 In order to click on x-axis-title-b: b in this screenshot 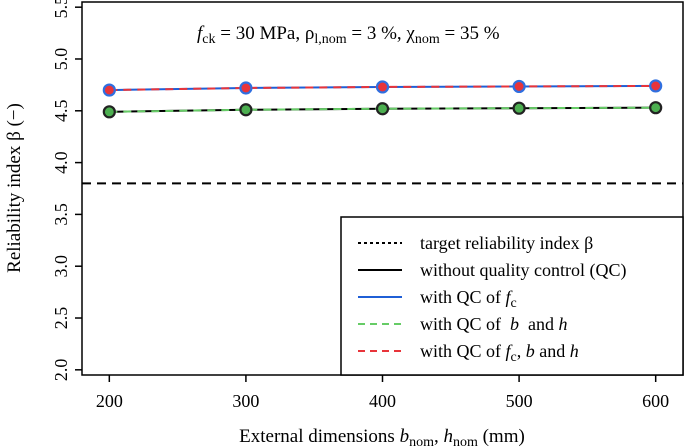, I will do `click(405, 436)`.